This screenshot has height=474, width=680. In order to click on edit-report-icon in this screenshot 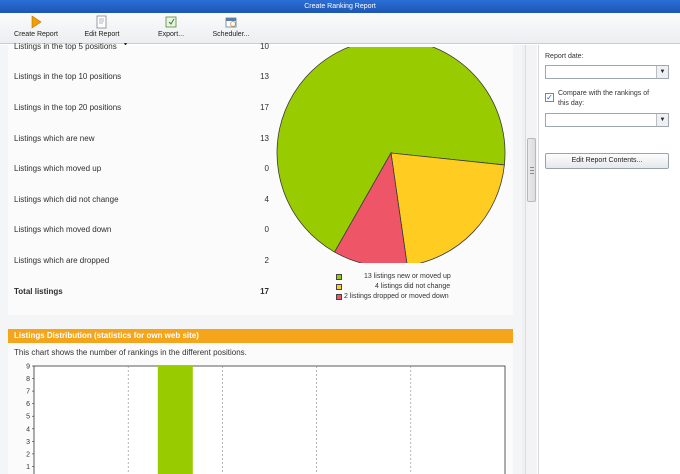, I will do `click(101, 22)`.